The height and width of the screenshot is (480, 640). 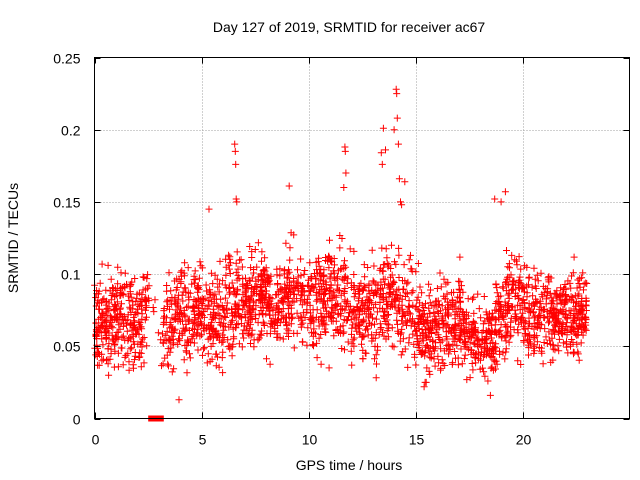 What do you see at coordinates (524, 440) in the screenshot?
I see `x-tick-label: 20` at bounding box center [524, 440].